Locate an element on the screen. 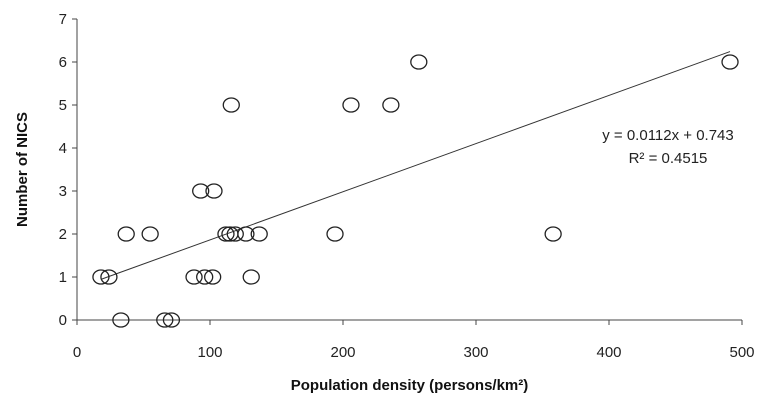 The width and height of the screenshot is (773, 403). y-tick-label: 0 is located at coordinates (63, 320).